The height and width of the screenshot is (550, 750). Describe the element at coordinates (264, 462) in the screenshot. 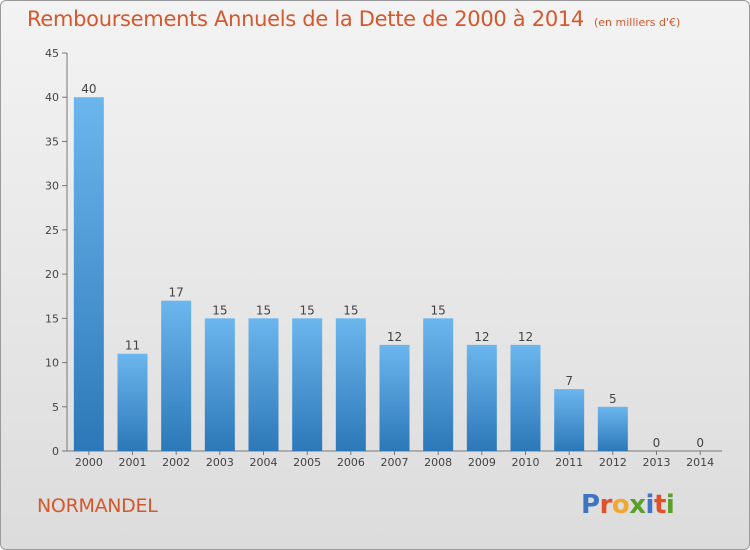

I see `x-tick-label: 2004` at that location.